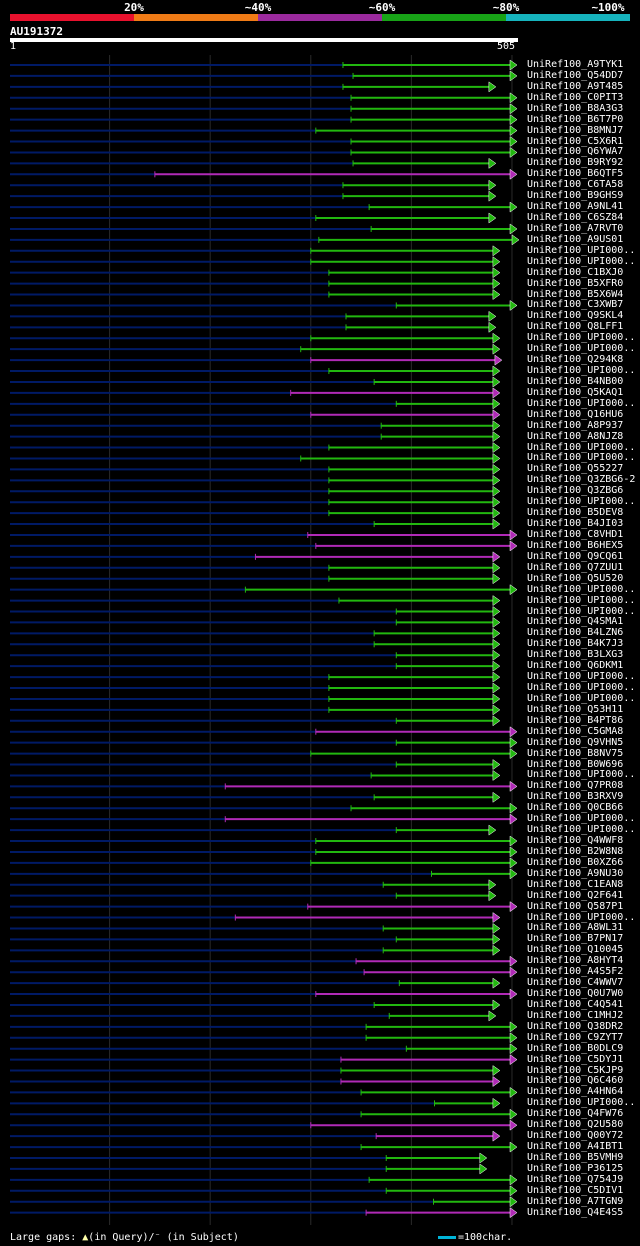  What do you see at coordinates (575, 272) in the screenshot?
I see `hit-label: UniRef100_C1BXJ0` at bounding box center [575, 272].